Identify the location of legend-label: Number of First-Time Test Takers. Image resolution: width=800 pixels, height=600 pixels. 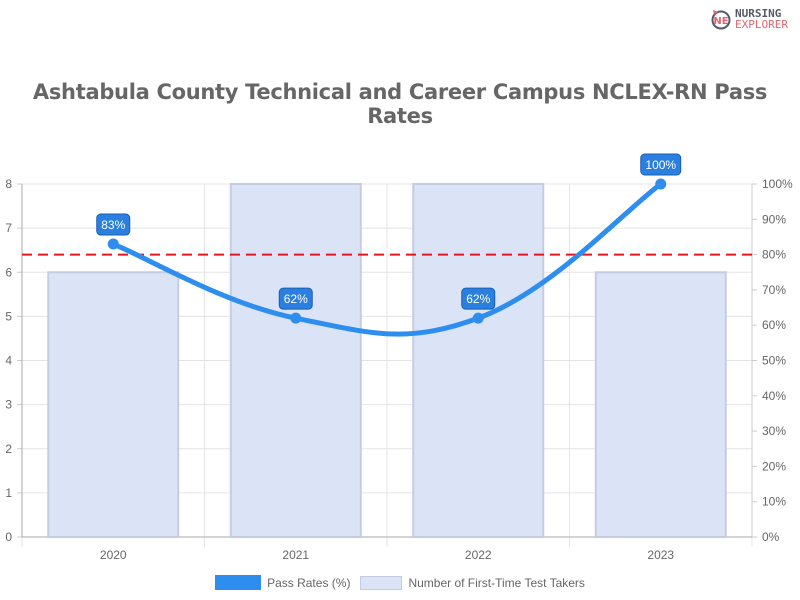
(496, 582).